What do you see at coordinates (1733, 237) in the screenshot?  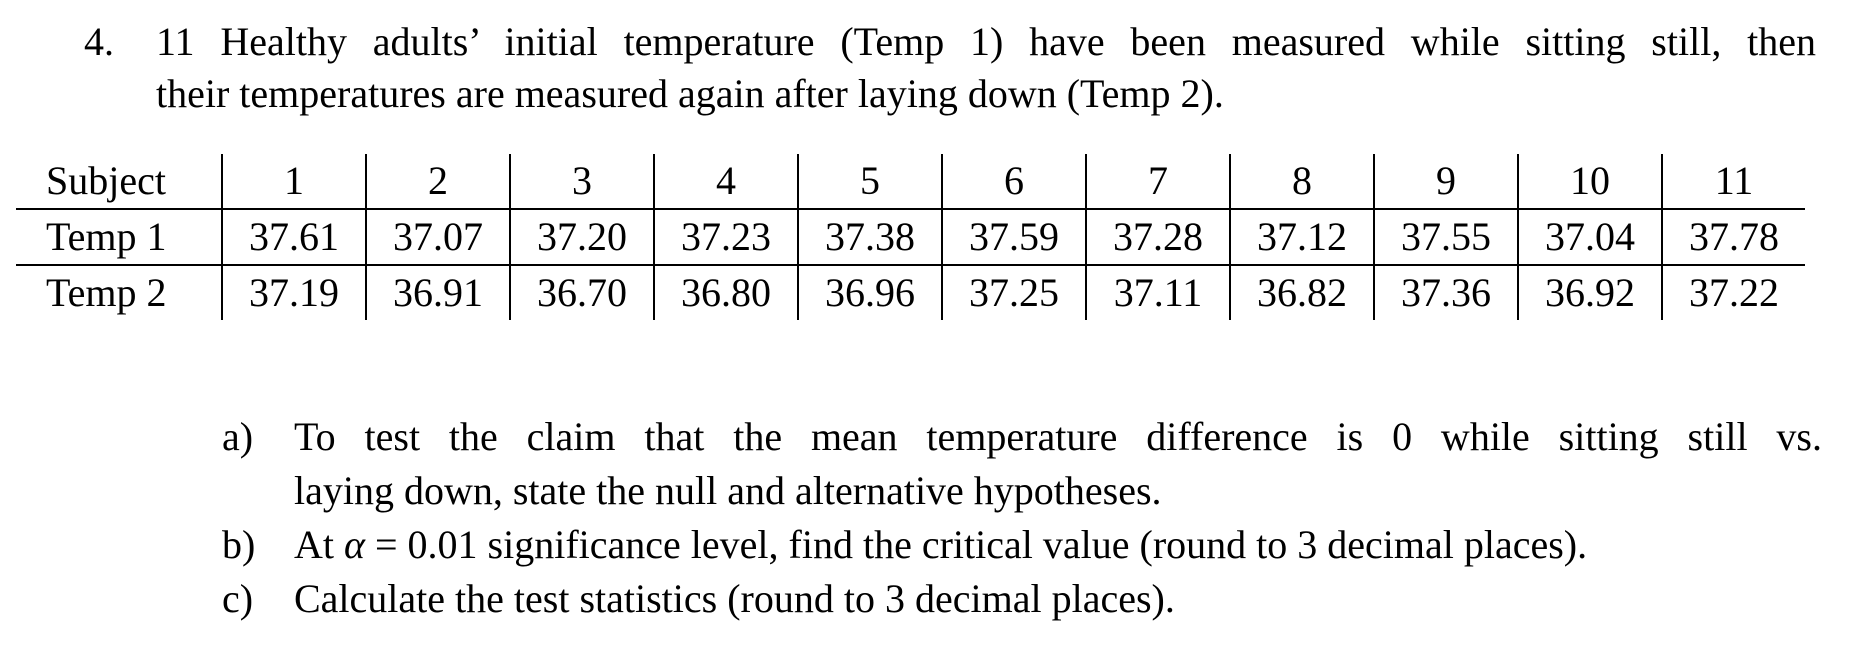 I see `temp-1-value: 37.78` at bounding box center [1733, 237].